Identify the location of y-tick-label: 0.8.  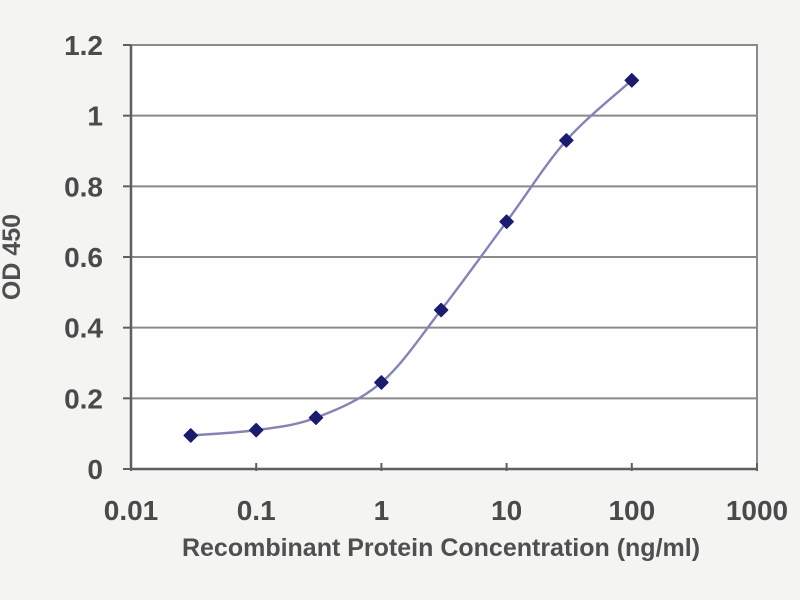
(83, 186).